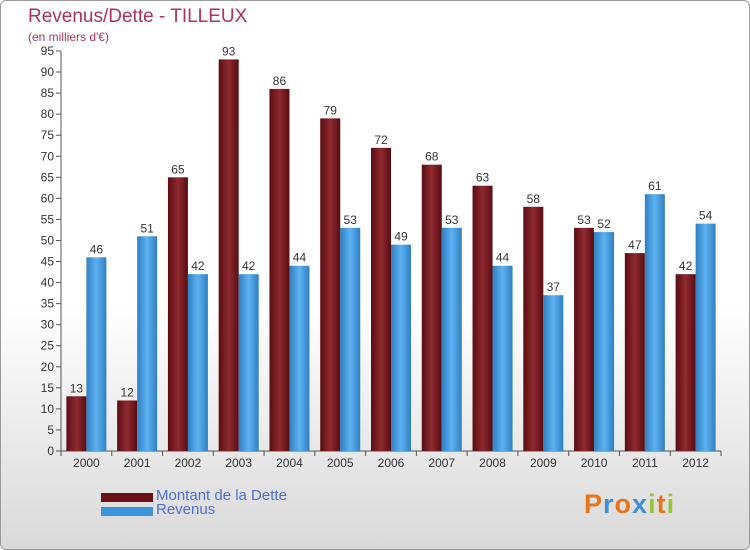 The width and height of the screenshot is (750, 550). I want to click on value-label-dette: 86, so click(280, 81).